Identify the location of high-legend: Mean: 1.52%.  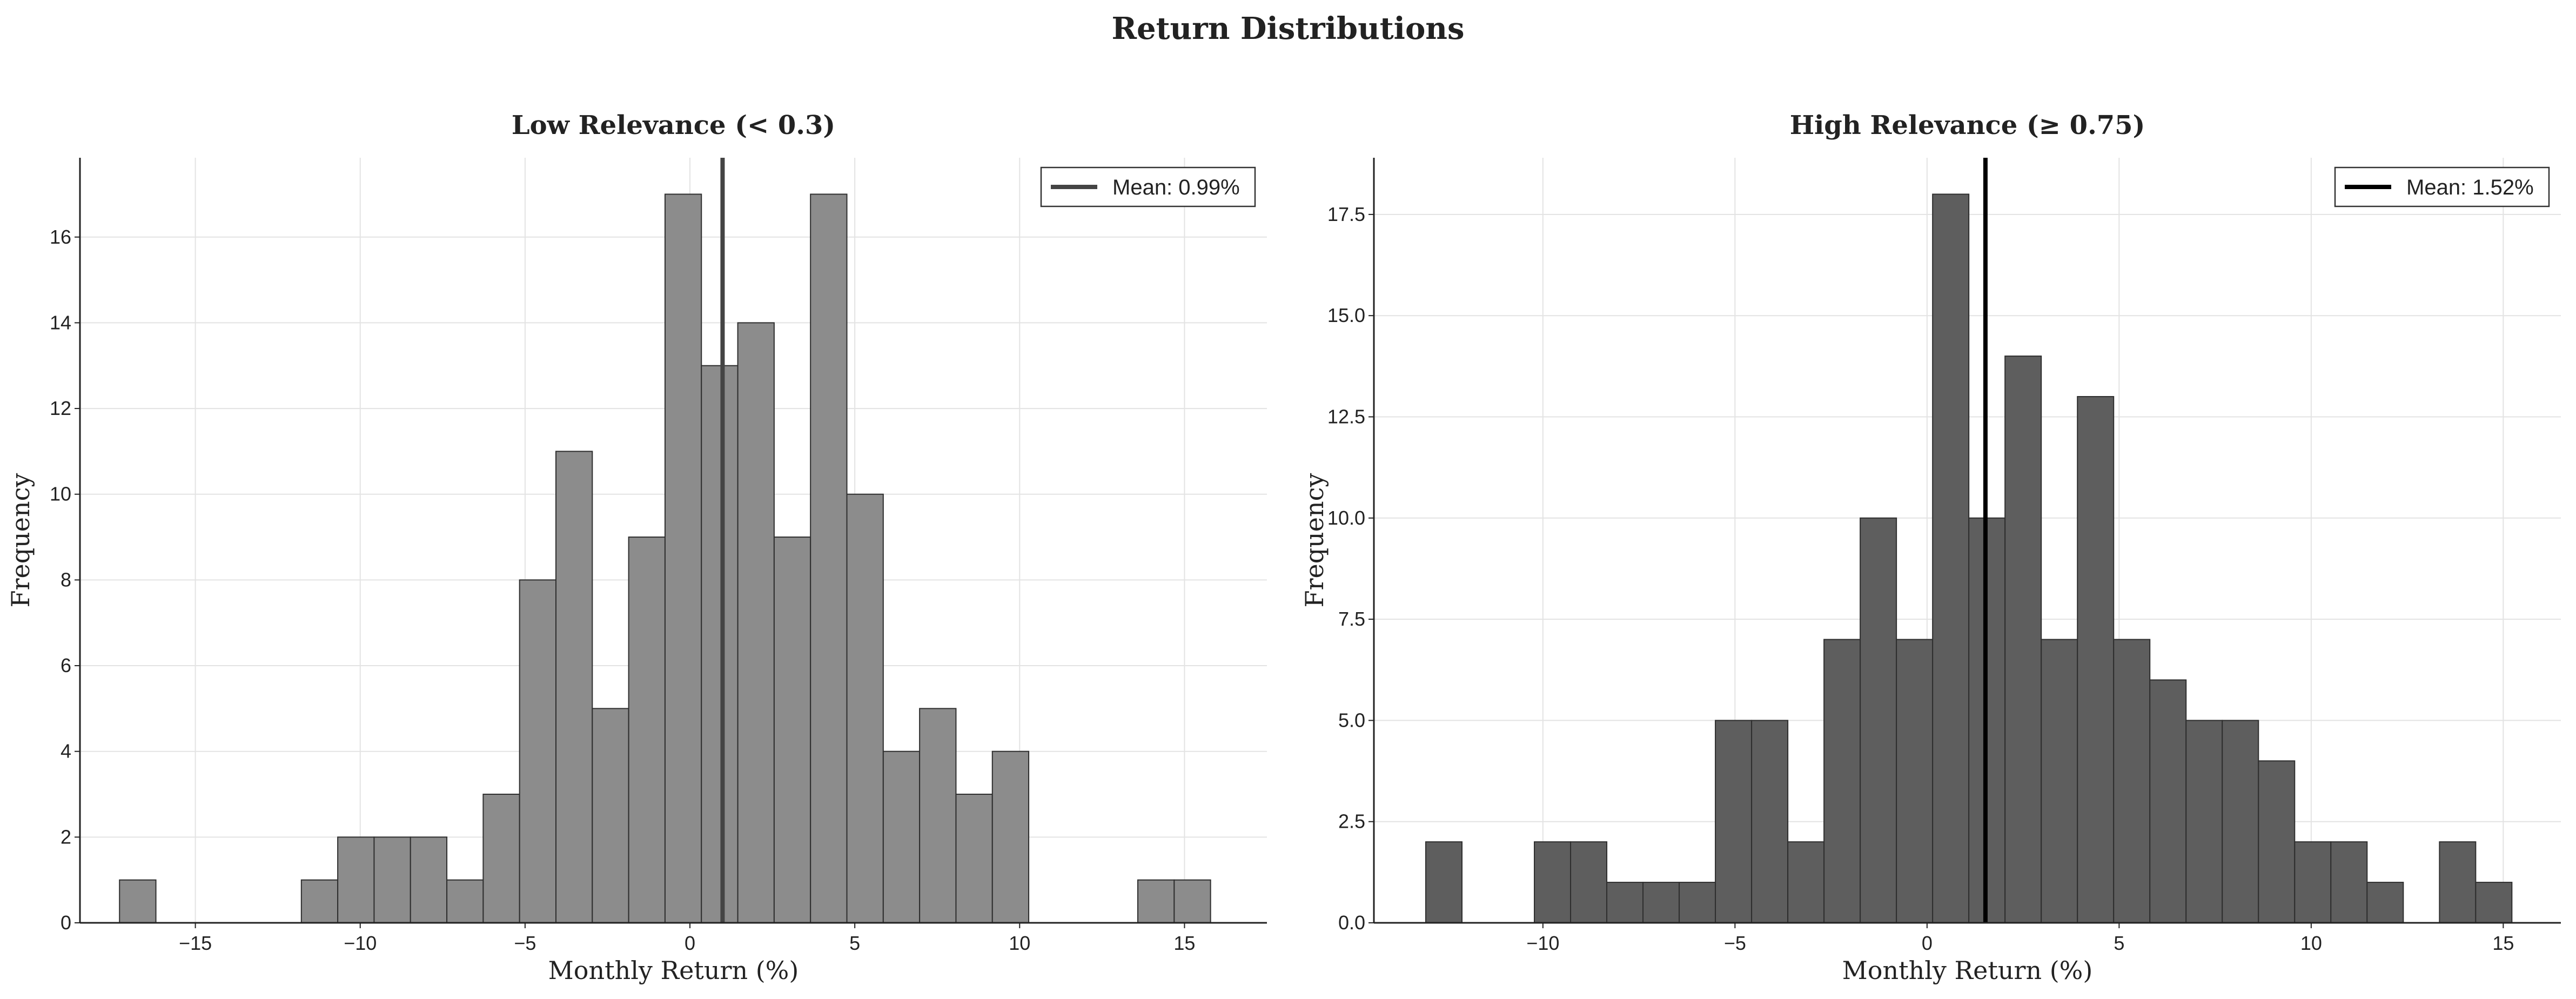
(2442, 186).